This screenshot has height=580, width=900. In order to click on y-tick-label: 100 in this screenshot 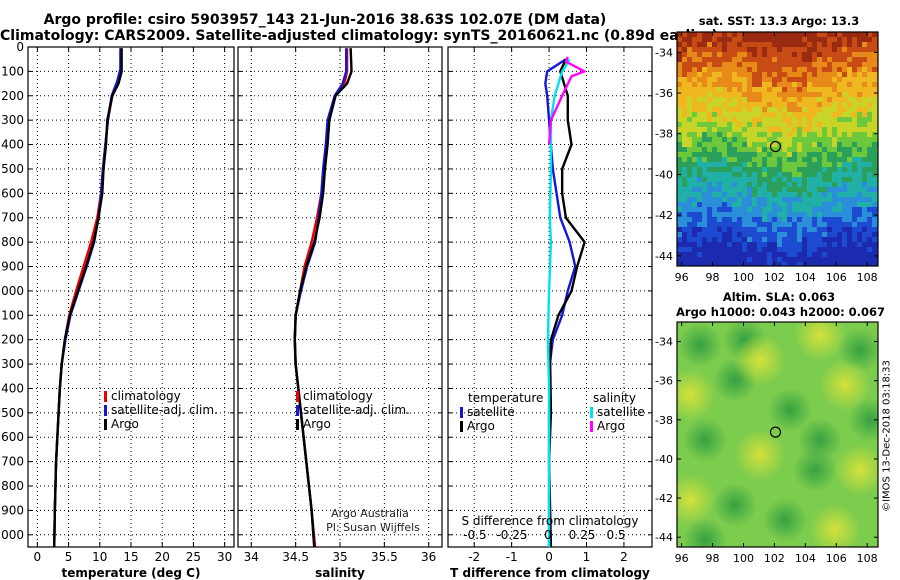, I will do `click(12, 71)`.